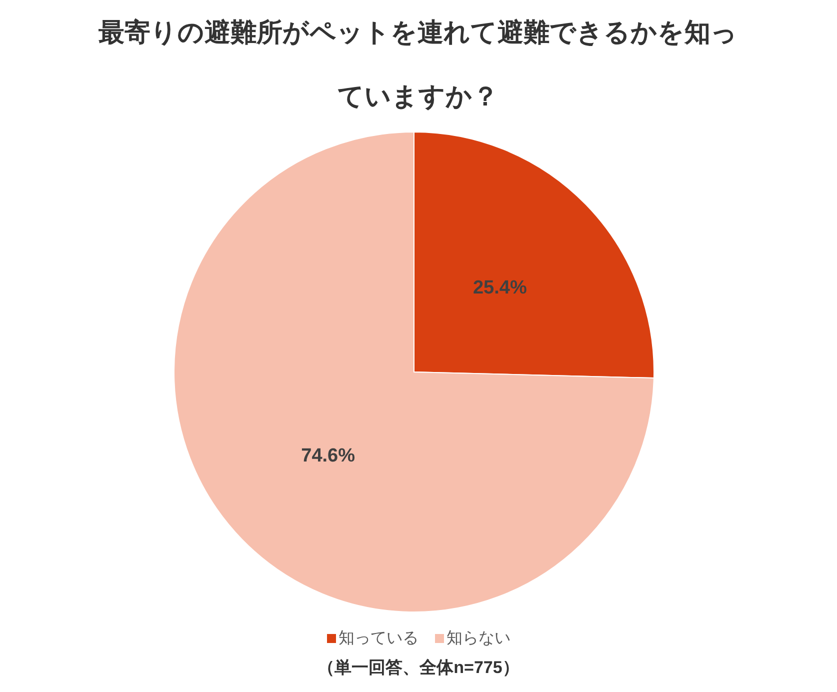 Image resolution: width=837 pixels, height=692 pixels. I want to click on data-label: 74.6%, so click(328, 455).